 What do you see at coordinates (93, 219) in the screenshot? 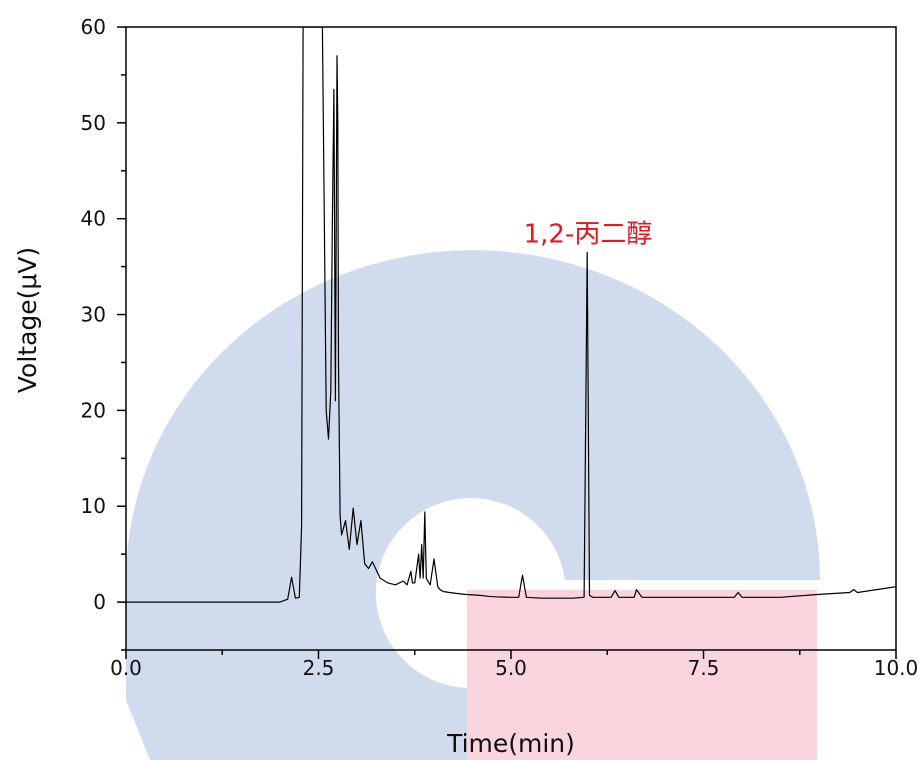
I see `y-tick-label: 40` at bounding box center [93, 219].